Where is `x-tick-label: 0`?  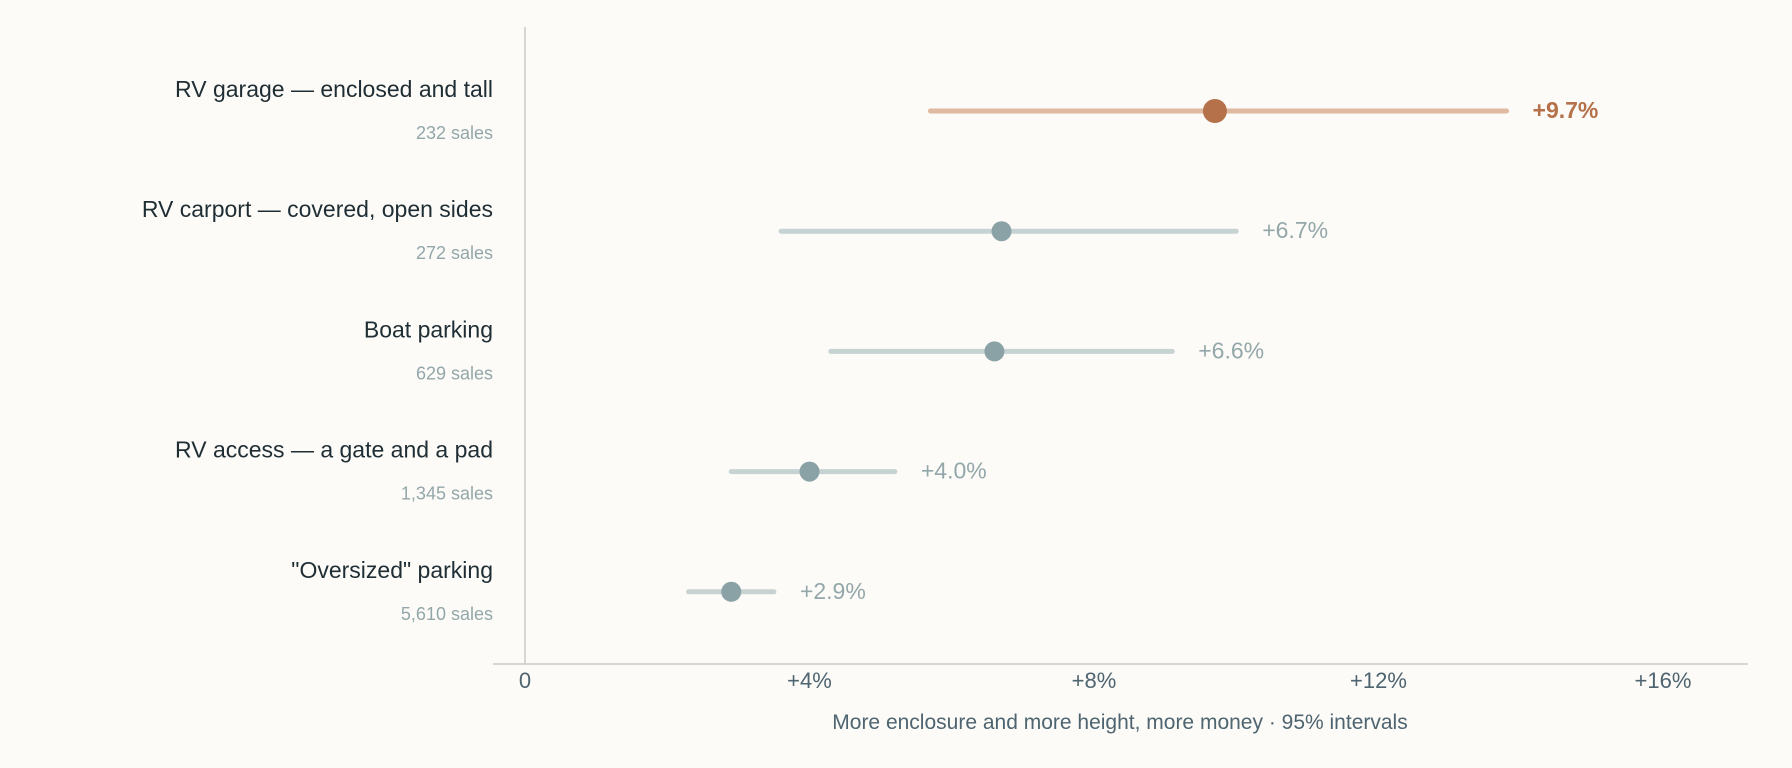
x-tick-label: 0 is located at coordinates (525, 680).